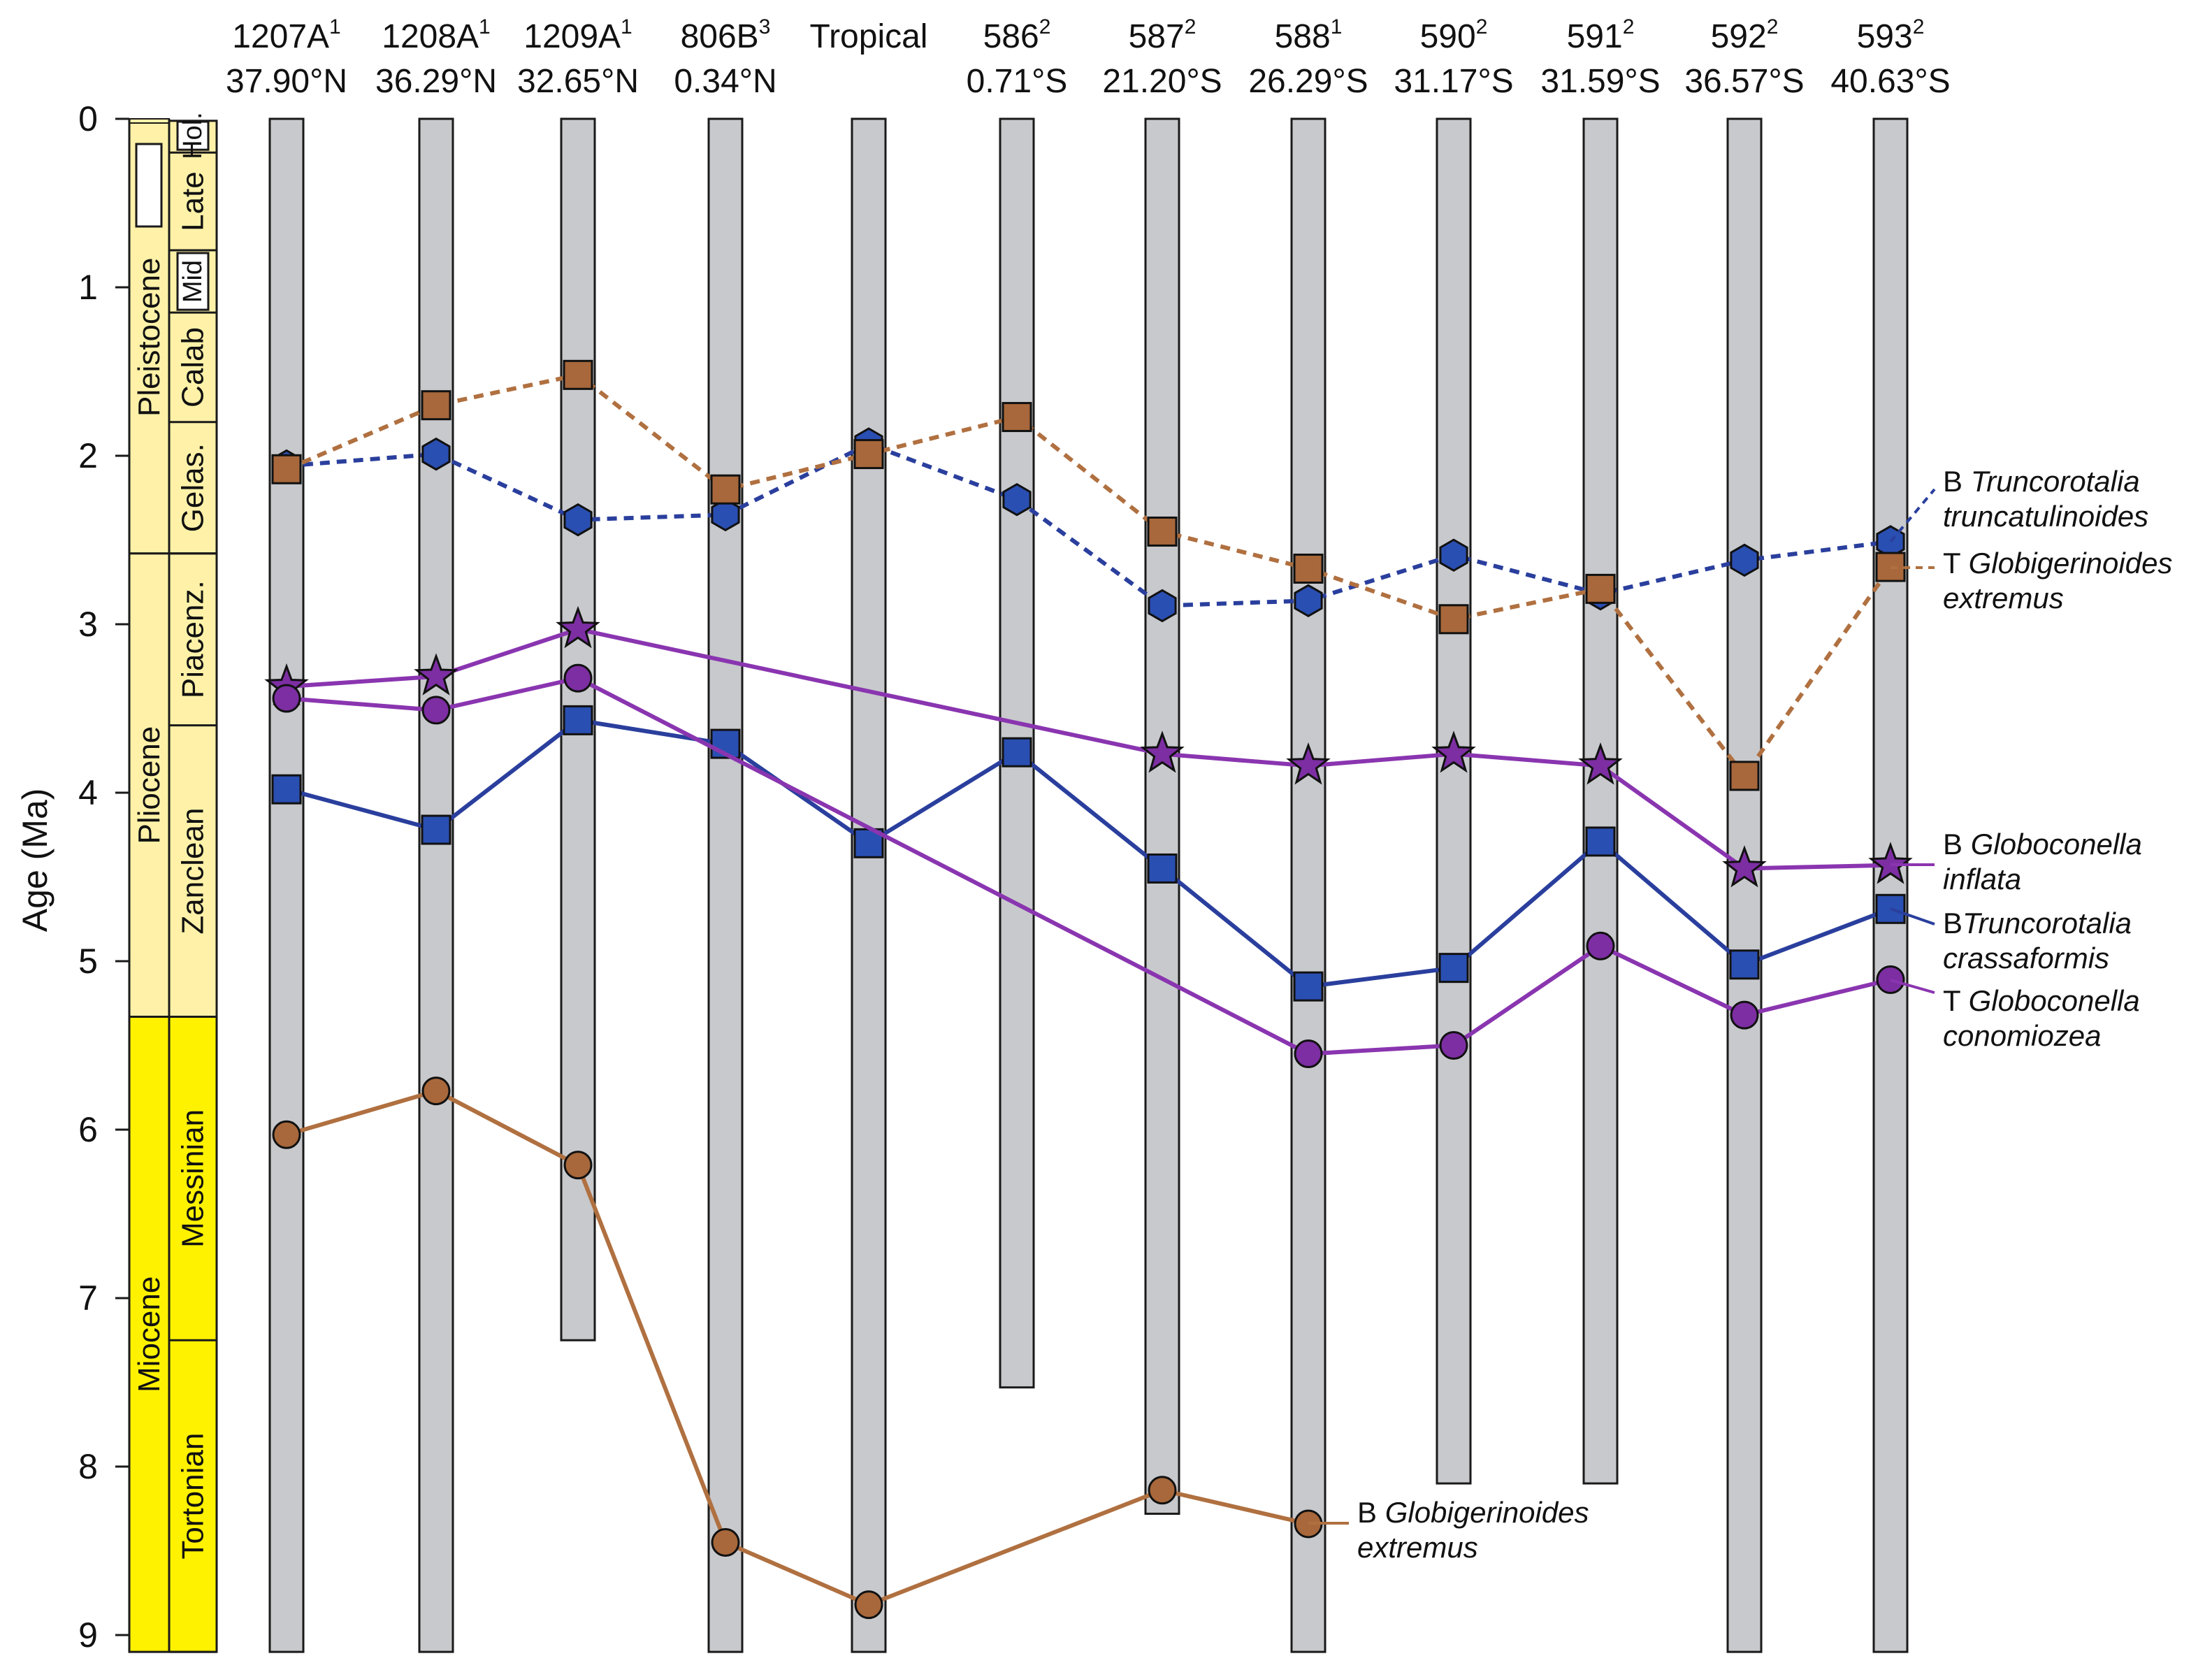  What do you see at coordinates (1600, 81) in the screenshot?
I see `site-latitude-s591: 31.59°S` at bounding box center [1600, 81].